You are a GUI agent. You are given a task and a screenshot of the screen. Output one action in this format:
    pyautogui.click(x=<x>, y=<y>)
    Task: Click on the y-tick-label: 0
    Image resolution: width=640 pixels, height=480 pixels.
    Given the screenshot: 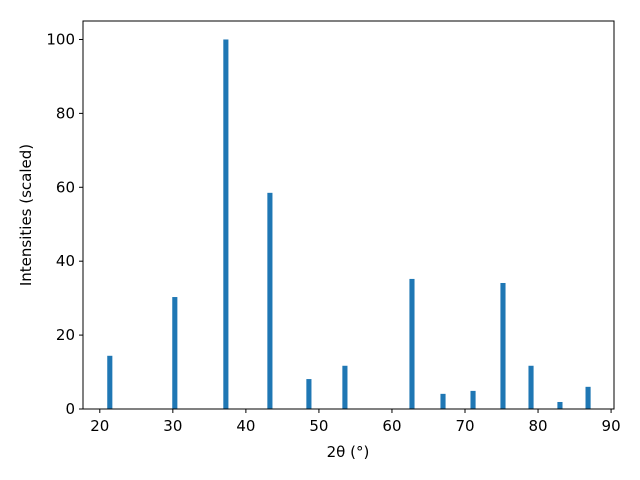 What is the action you would take?
    pyautogui.click(x=70, y=409)
    